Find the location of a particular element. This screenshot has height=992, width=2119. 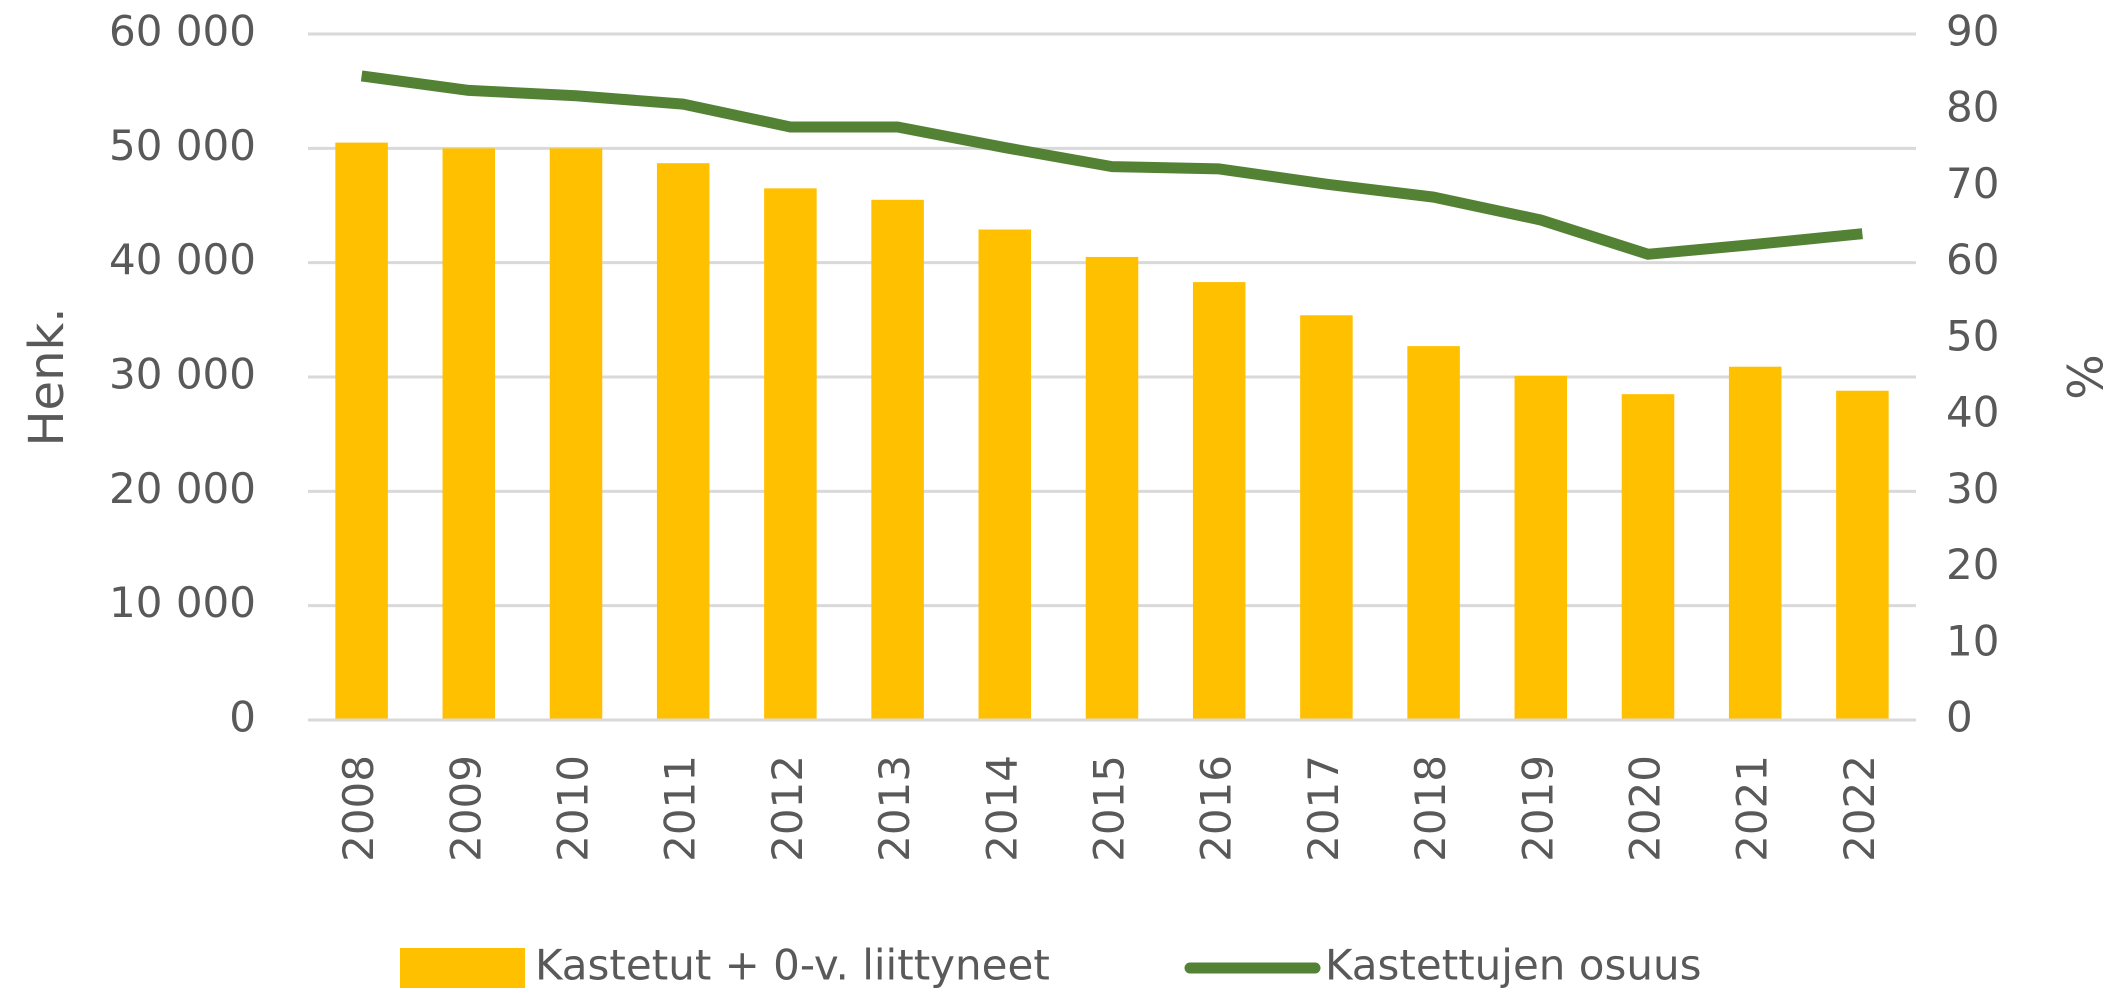

y-axis-label: Henk. is located at coordinates (47, 376).